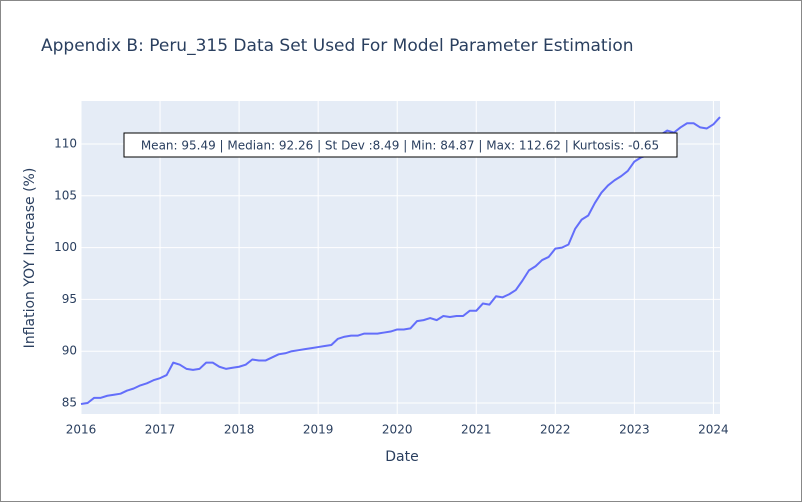 The height and width of the screenshot is (502, 802). I want to click on x-tick-label: 2017, so click(160, 430).